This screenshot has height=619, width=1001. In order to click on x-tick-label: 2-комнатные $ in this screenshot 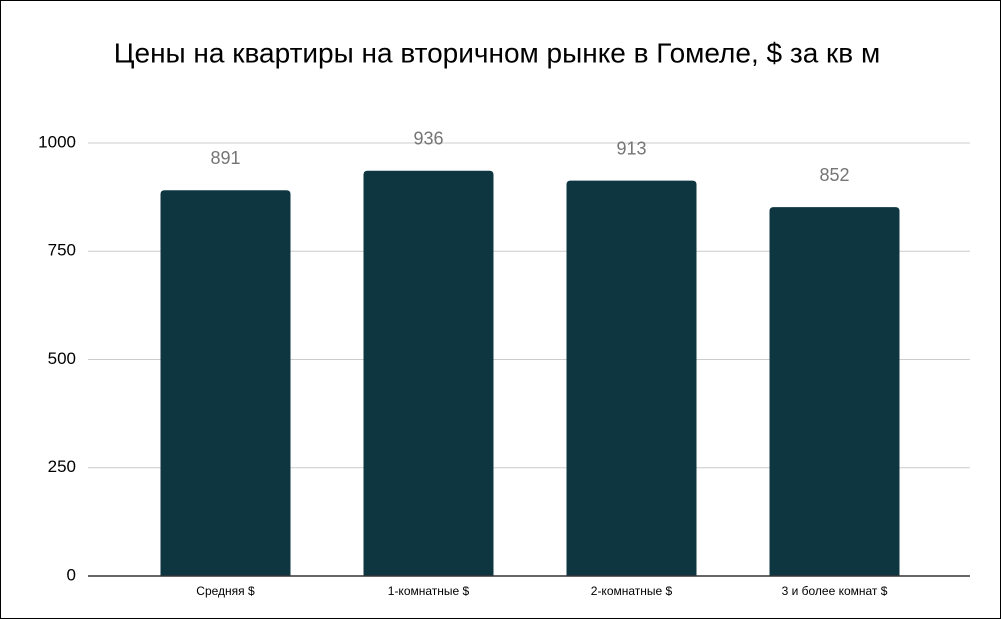, I will do `click(632, 591)`.